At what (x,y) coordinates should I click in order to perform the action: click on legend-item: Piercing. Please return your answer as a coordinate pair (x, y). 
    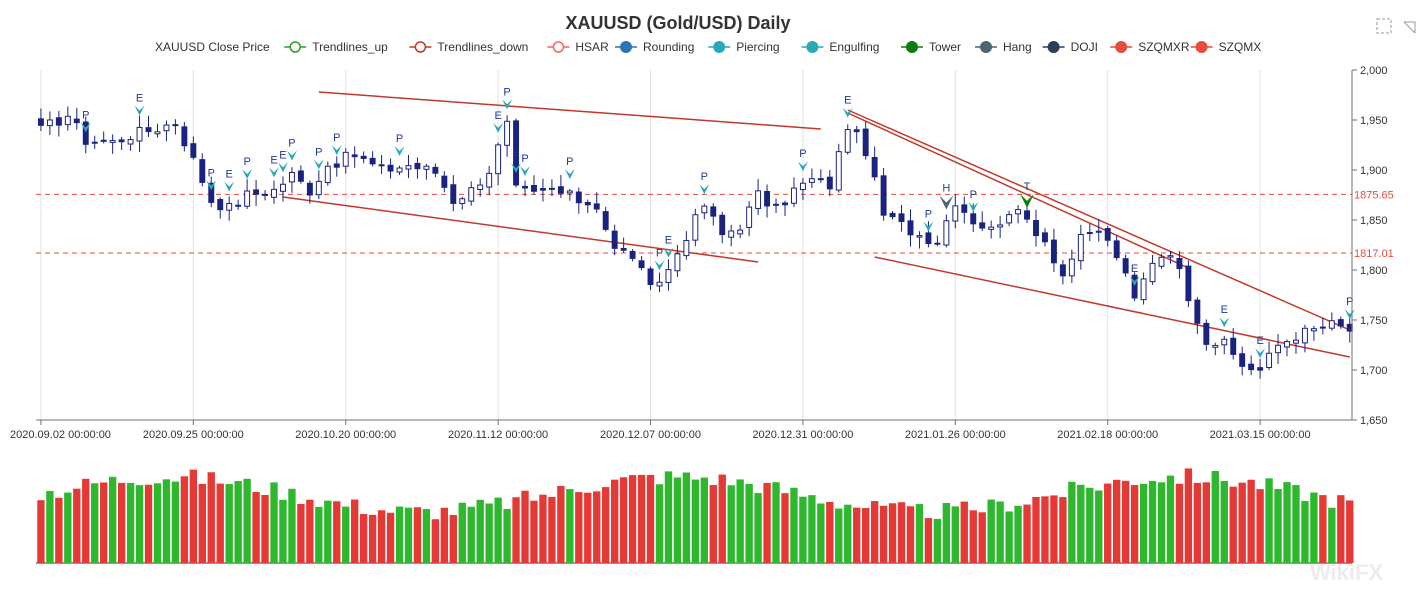
    Looking at the image, I should click on (744, 47).